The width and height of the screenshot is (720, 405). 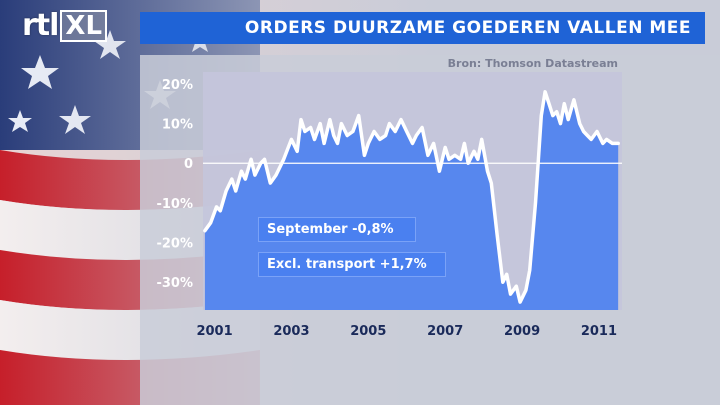 What do you see at coordinates (84, 25) in the screenshot?
I see `logo-xl-badge: XL` at bounding box center [84, 25].